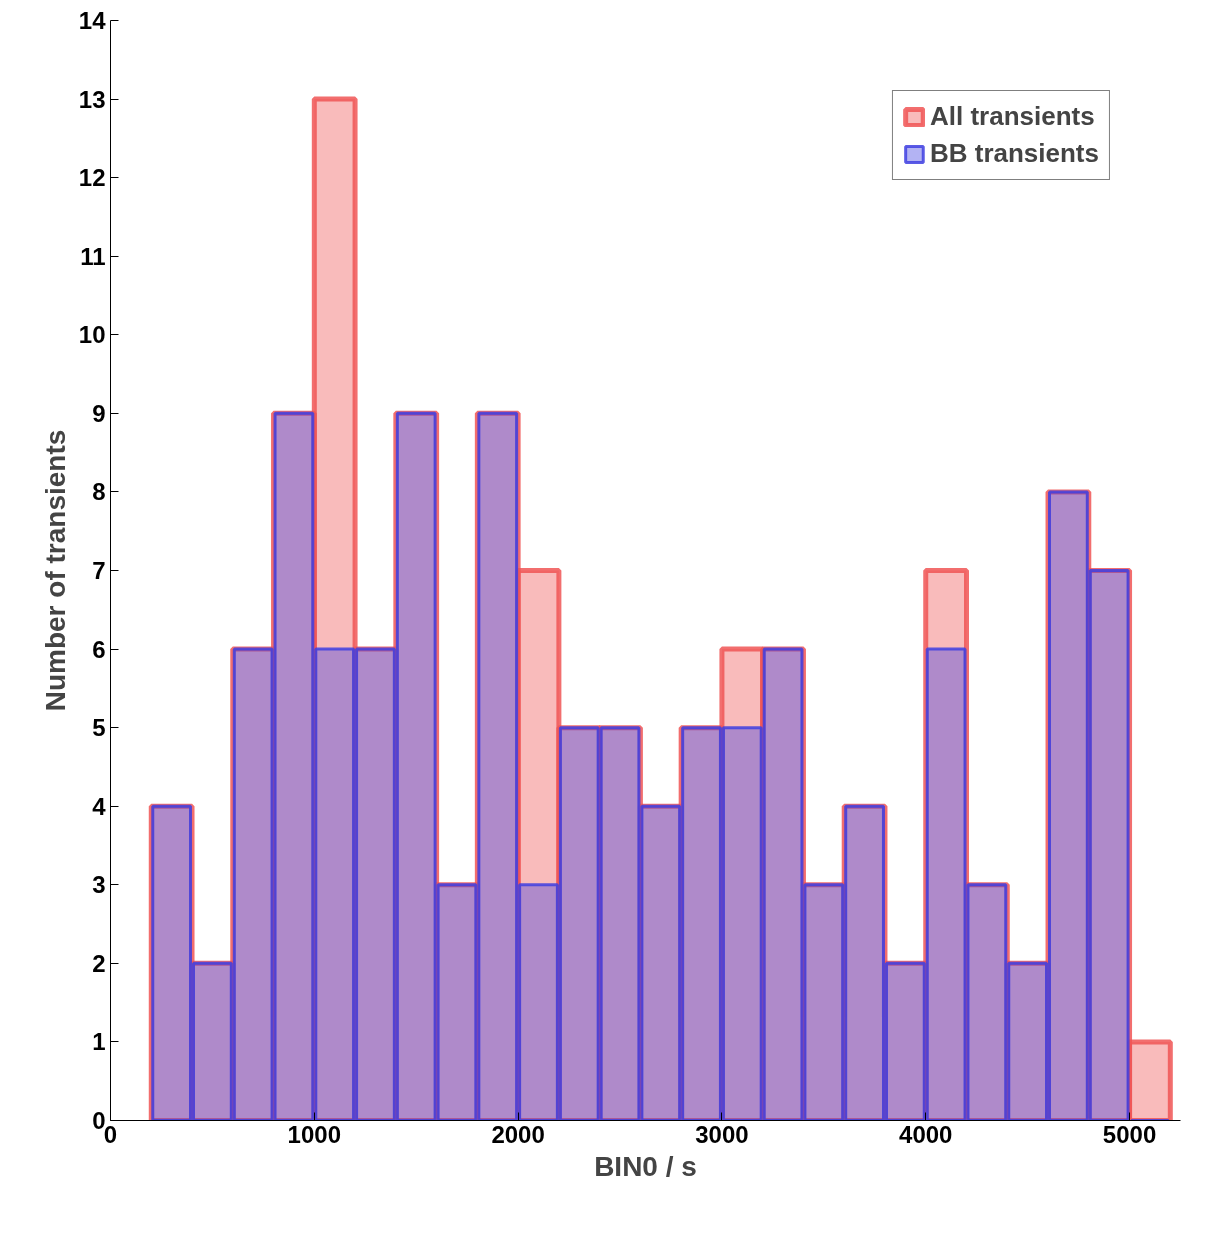 Image resolution: width=1229 pixels, height=1241 pixels. What do you see at coordinates (518, 1134) in the screenshot?
I see `x-tick-label: 2000` at bounding box center [518, 1134].